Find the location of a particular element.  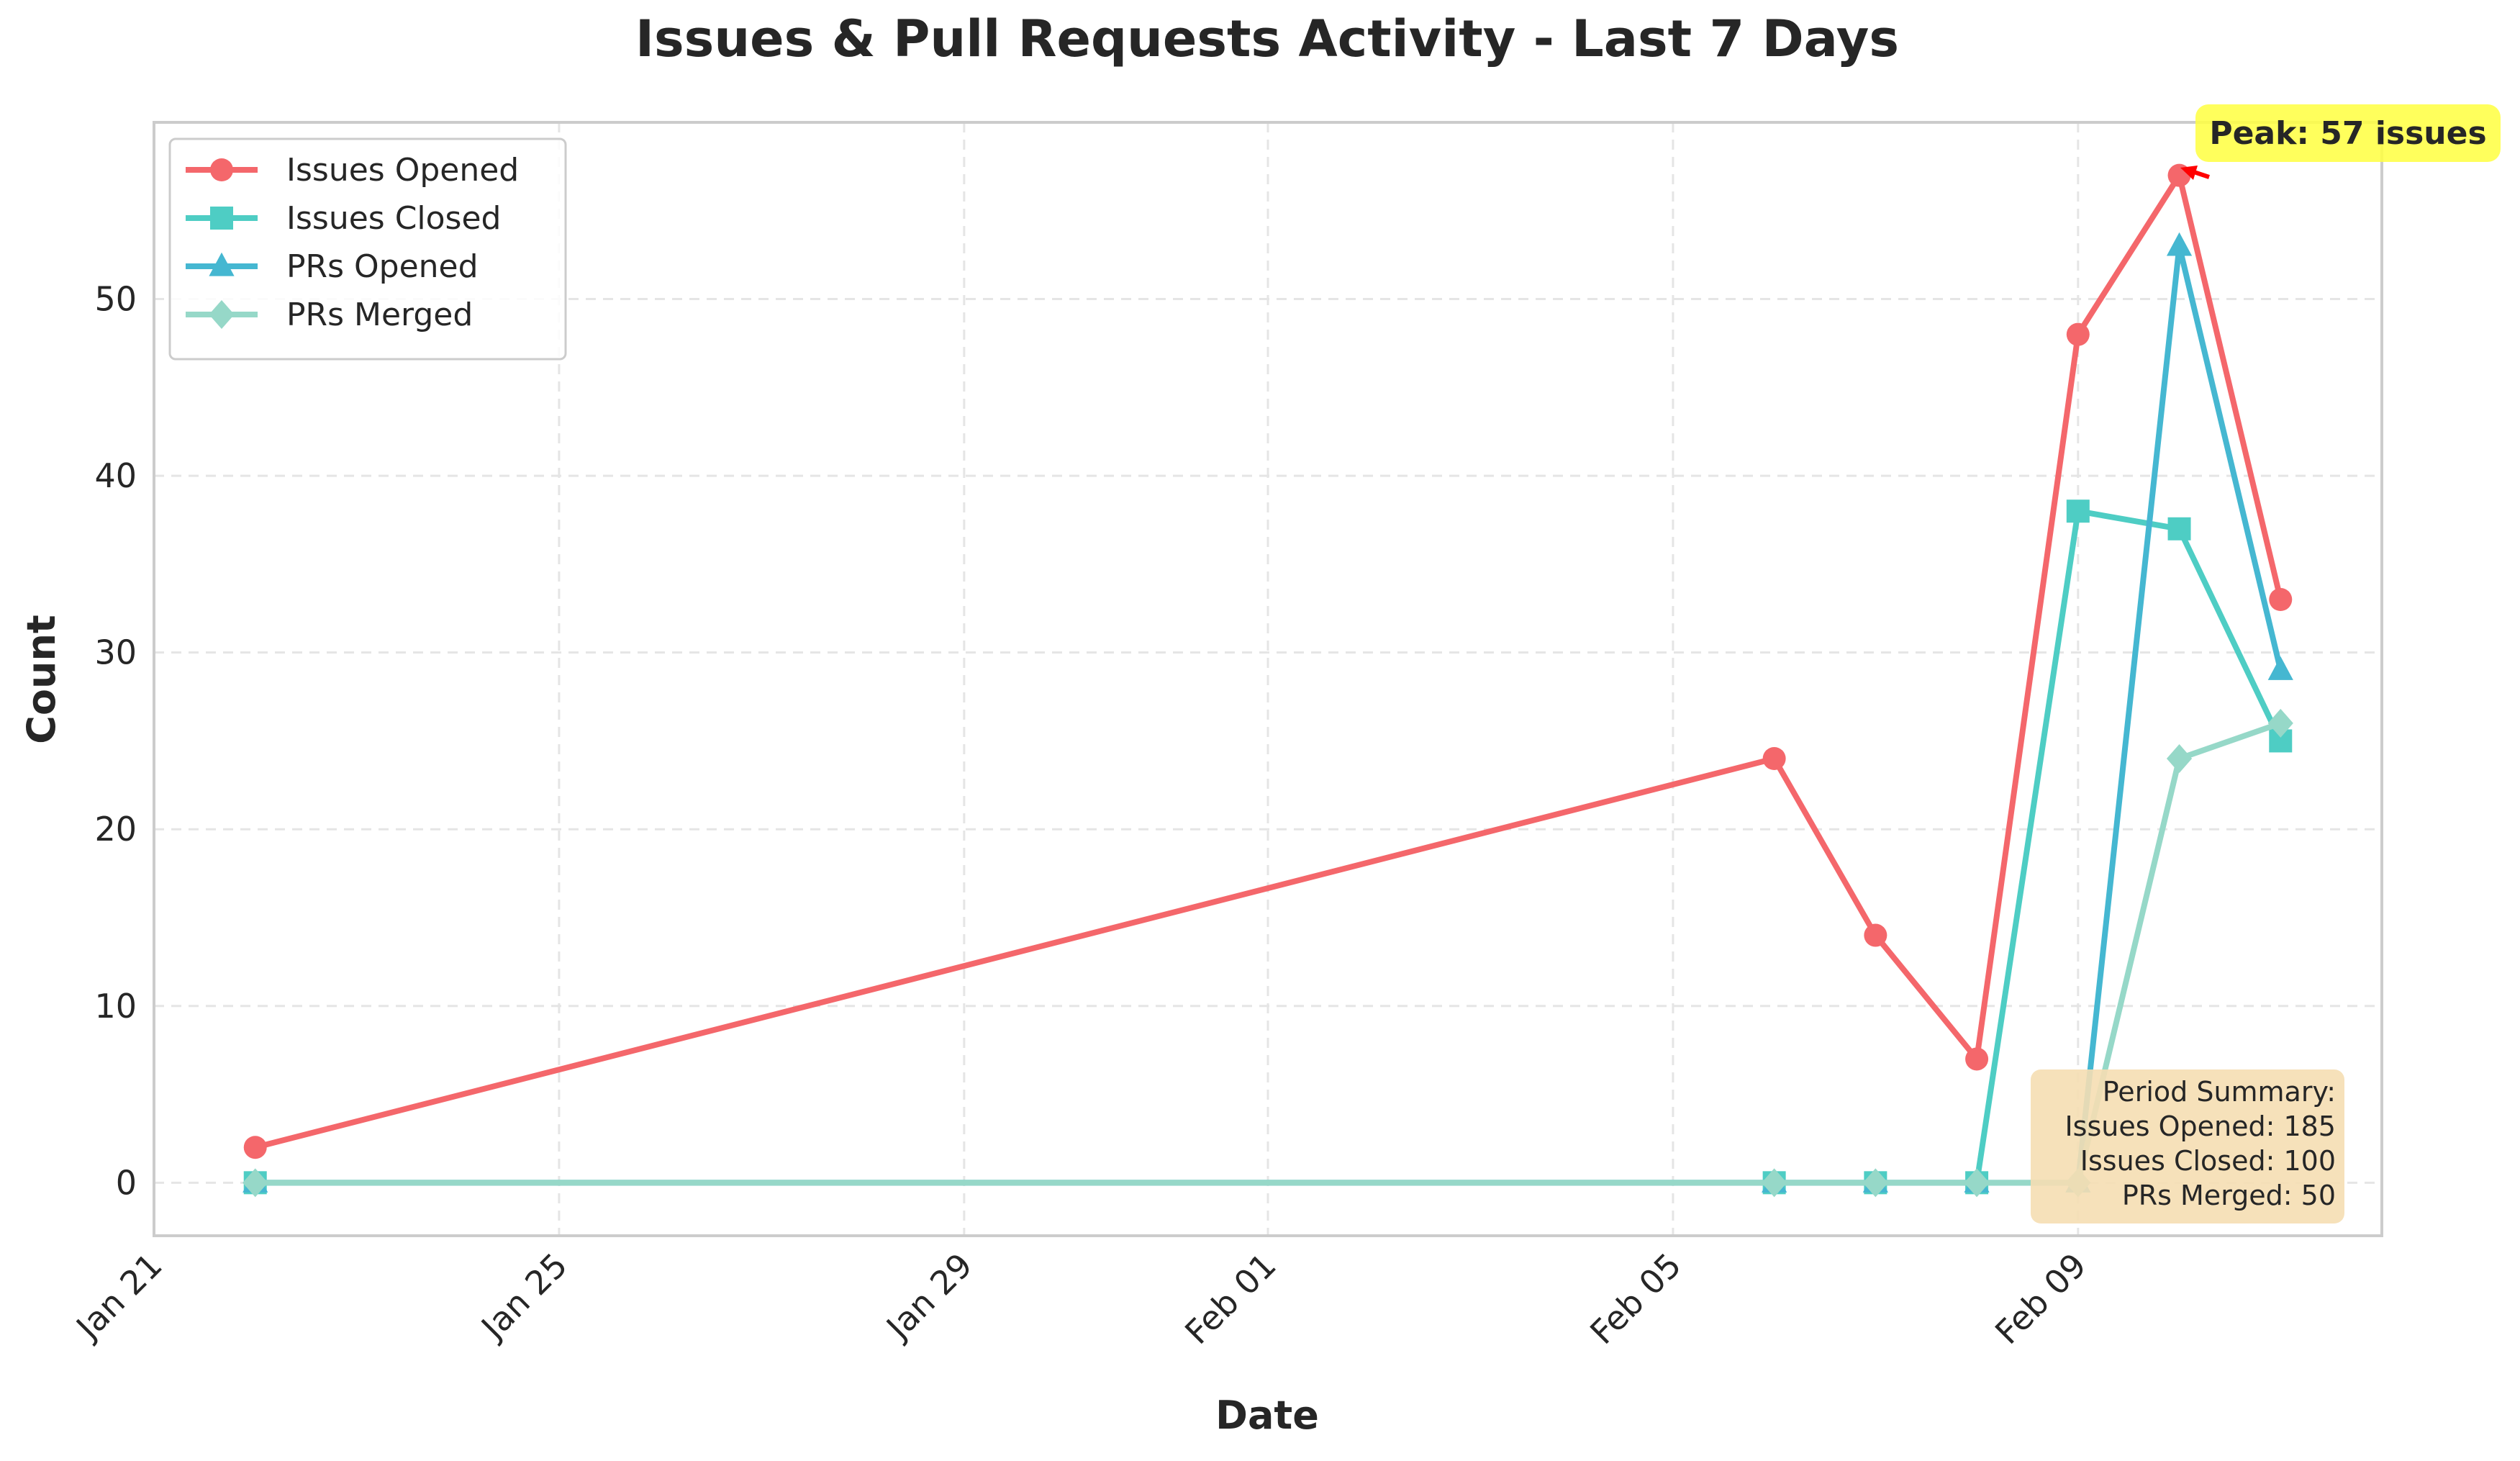

summary-background is located at coordinates (2187, 1146).